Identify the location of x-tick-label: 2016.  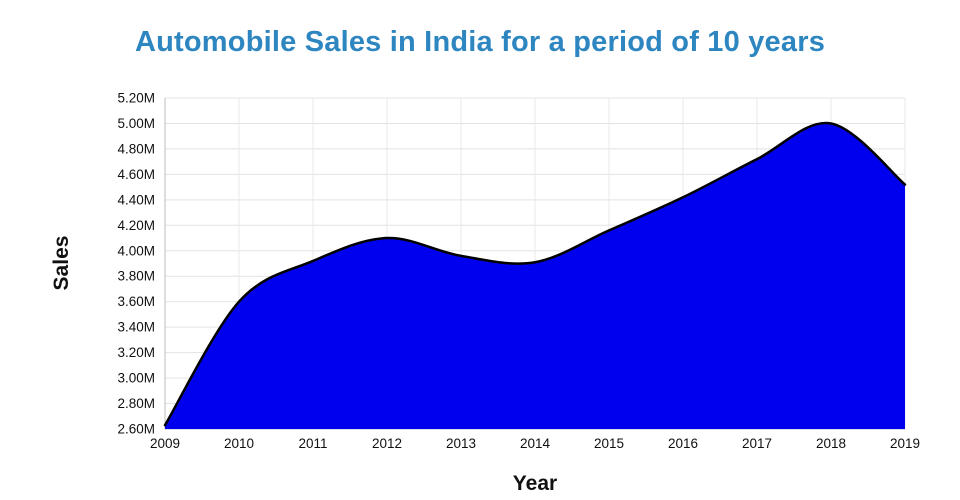
(683, 443).